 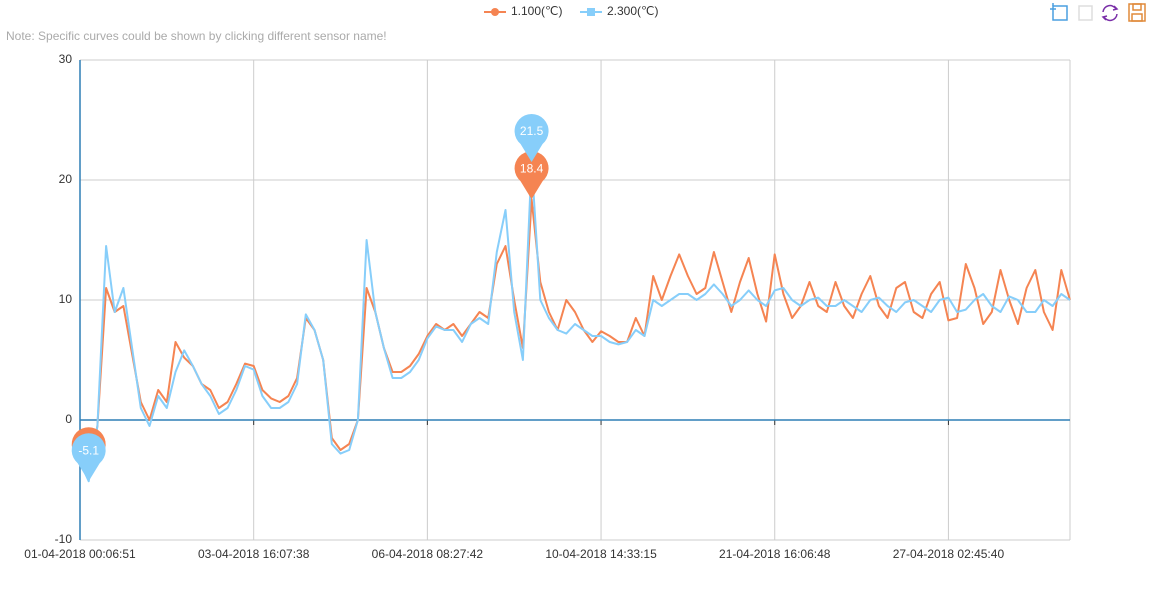 I want to click on x-tick-label: 03-04-2018 16:07:38, so click(x=254, y=554).